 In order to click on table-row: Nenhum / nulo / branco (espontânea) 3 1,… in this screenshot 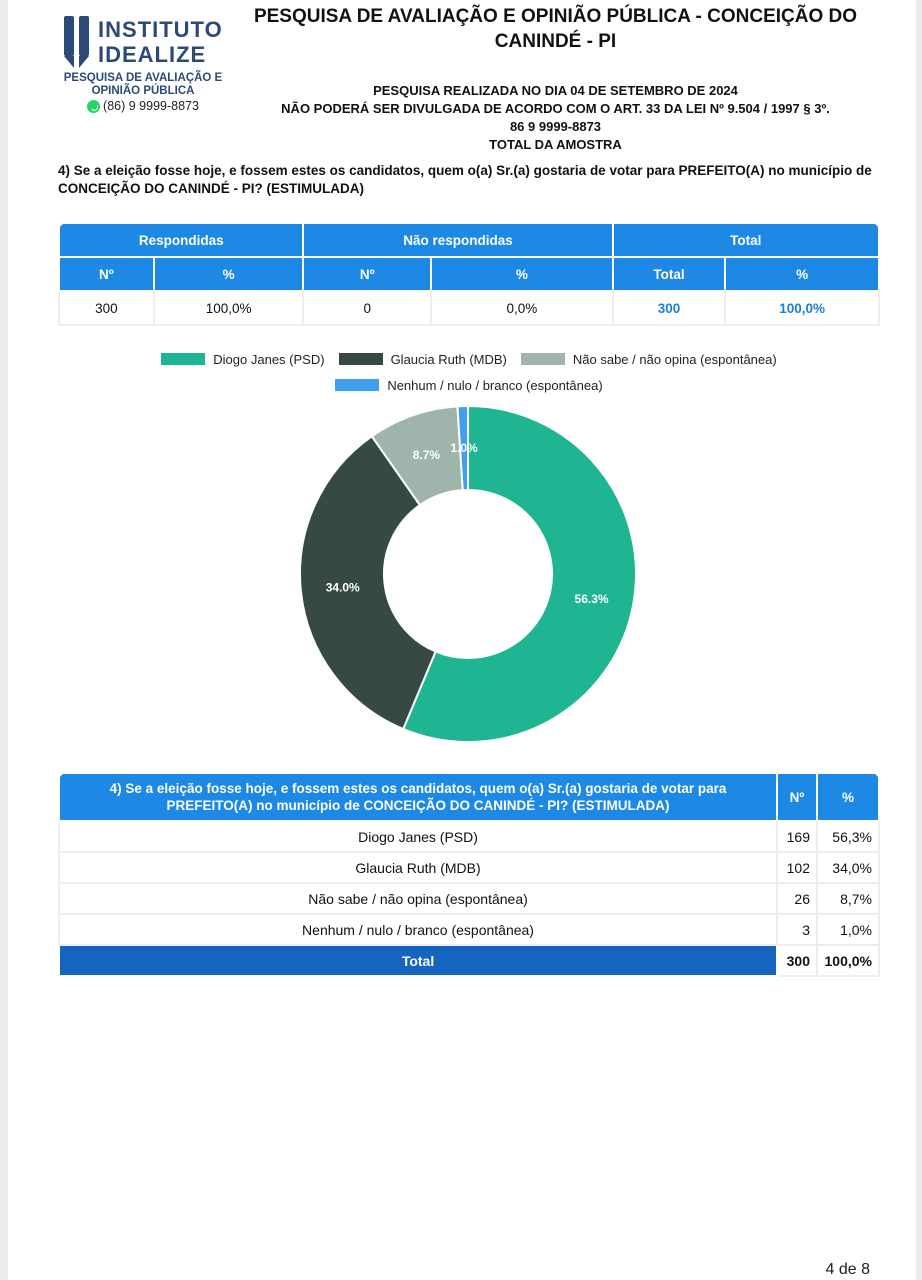, I will do `click(468, 929)`.